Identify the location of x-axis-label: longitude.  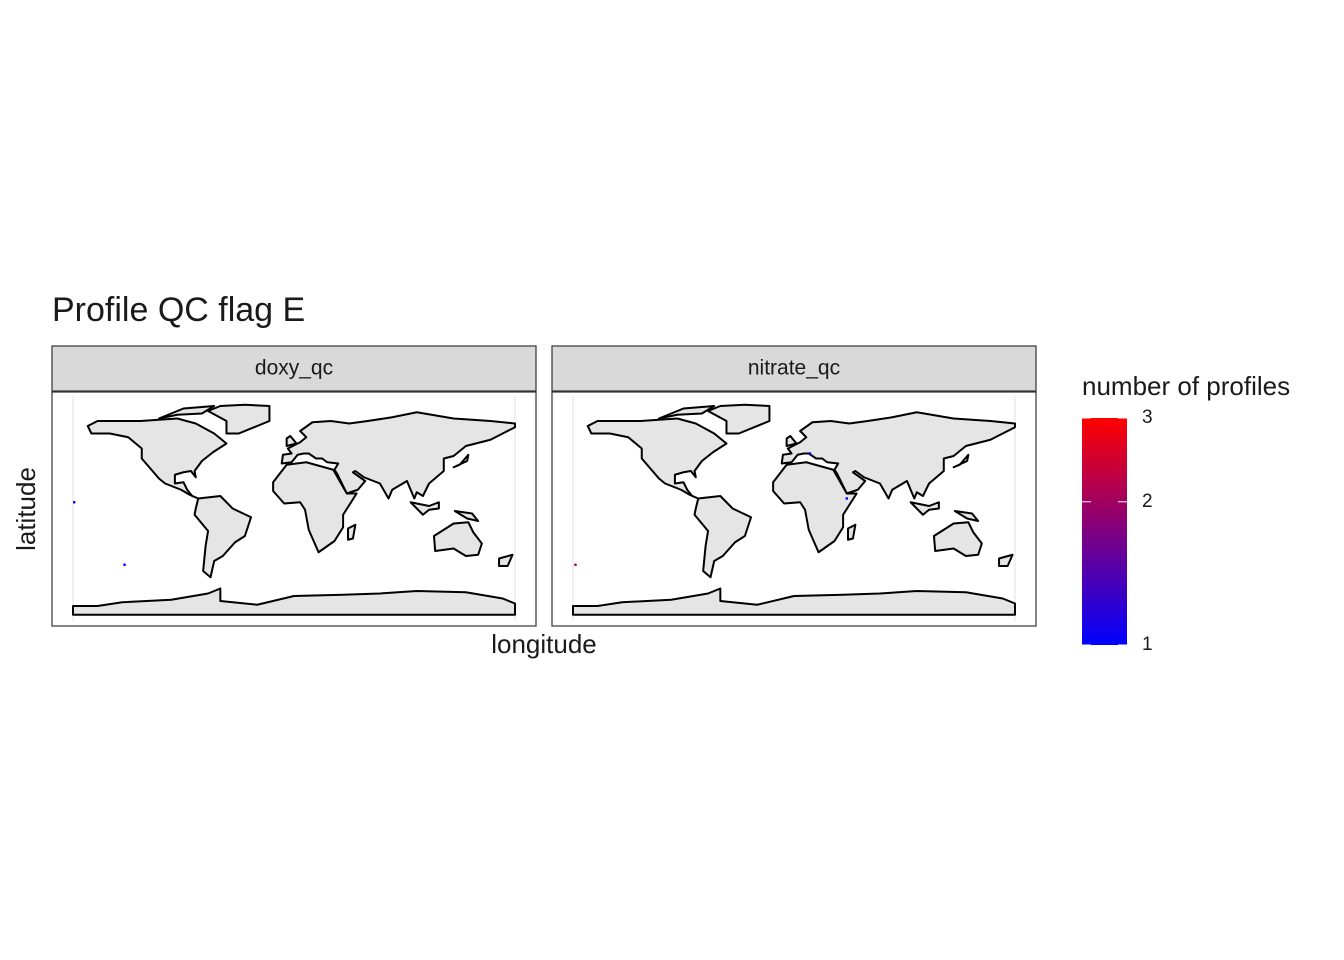
(544, 644).